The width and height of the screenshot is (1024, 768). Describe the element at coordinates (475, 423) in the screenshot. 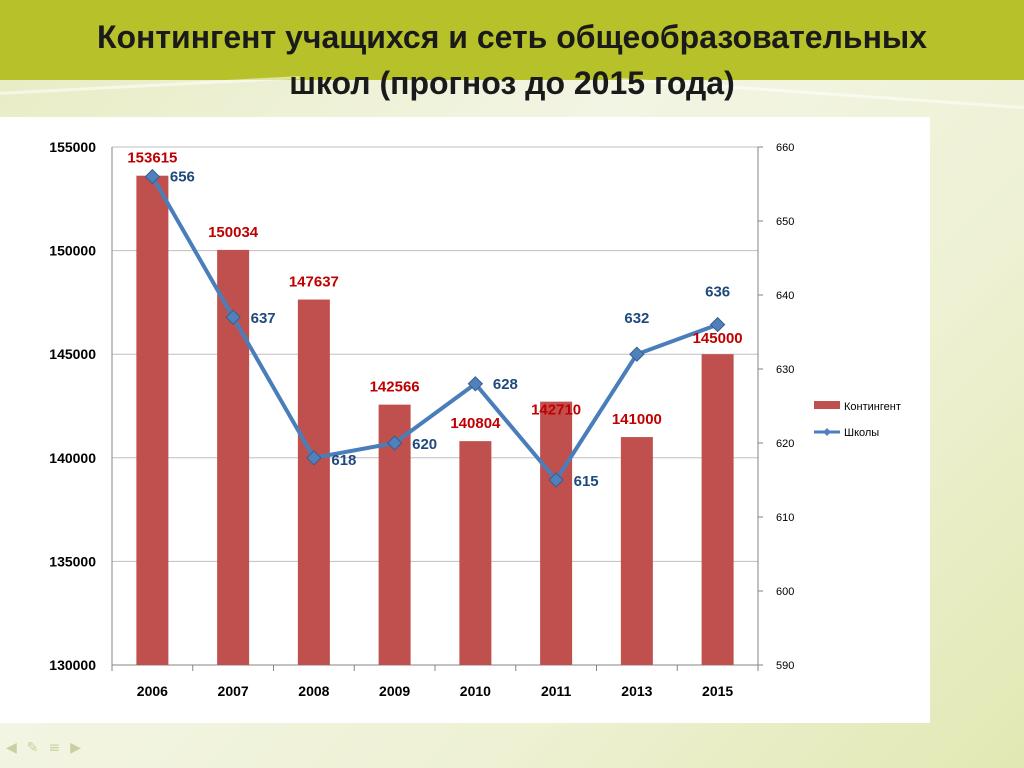

I see `bar-value-label: 140804` at that location.